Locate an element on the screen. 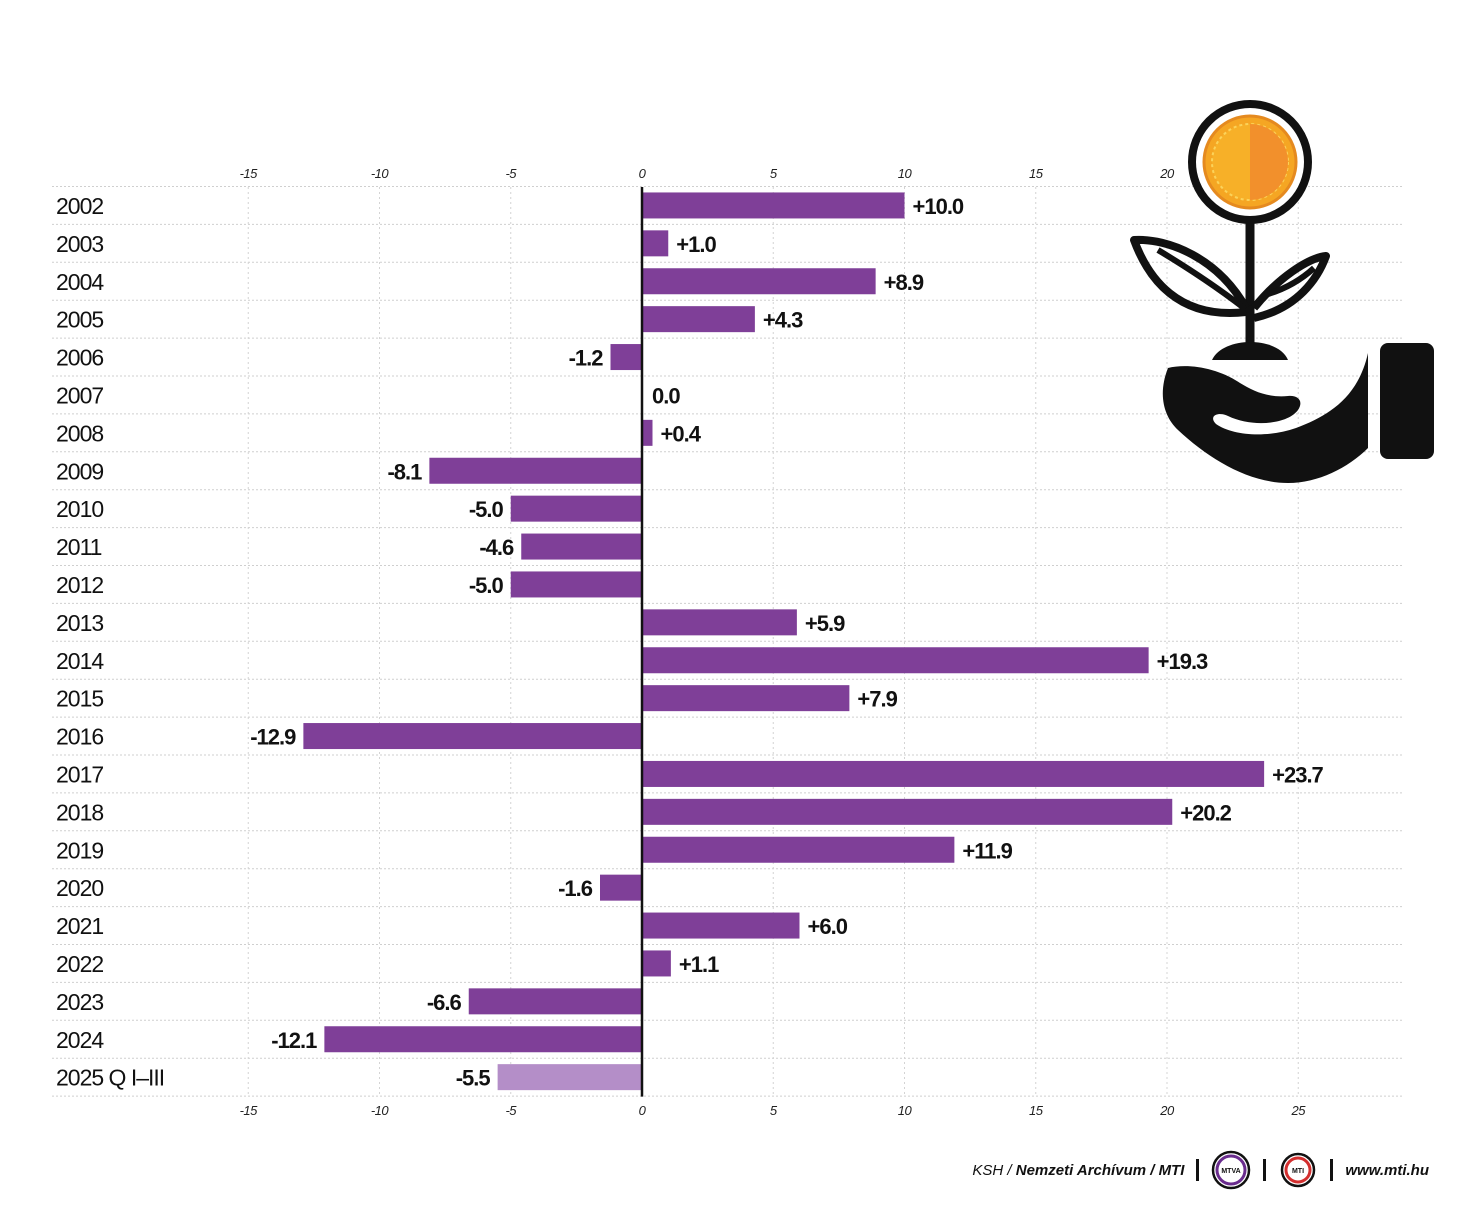 The height and width of the screenshot is (1226, 1465). category-label: 2023 is located at coordinates (79, 1002).